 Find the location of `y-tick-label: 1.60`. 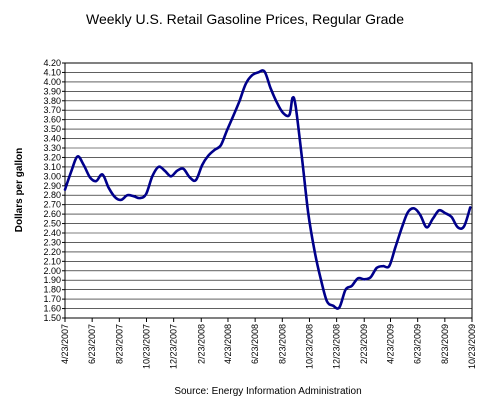

y-tick-label: 1.60 is located at coordinates (52, 309).